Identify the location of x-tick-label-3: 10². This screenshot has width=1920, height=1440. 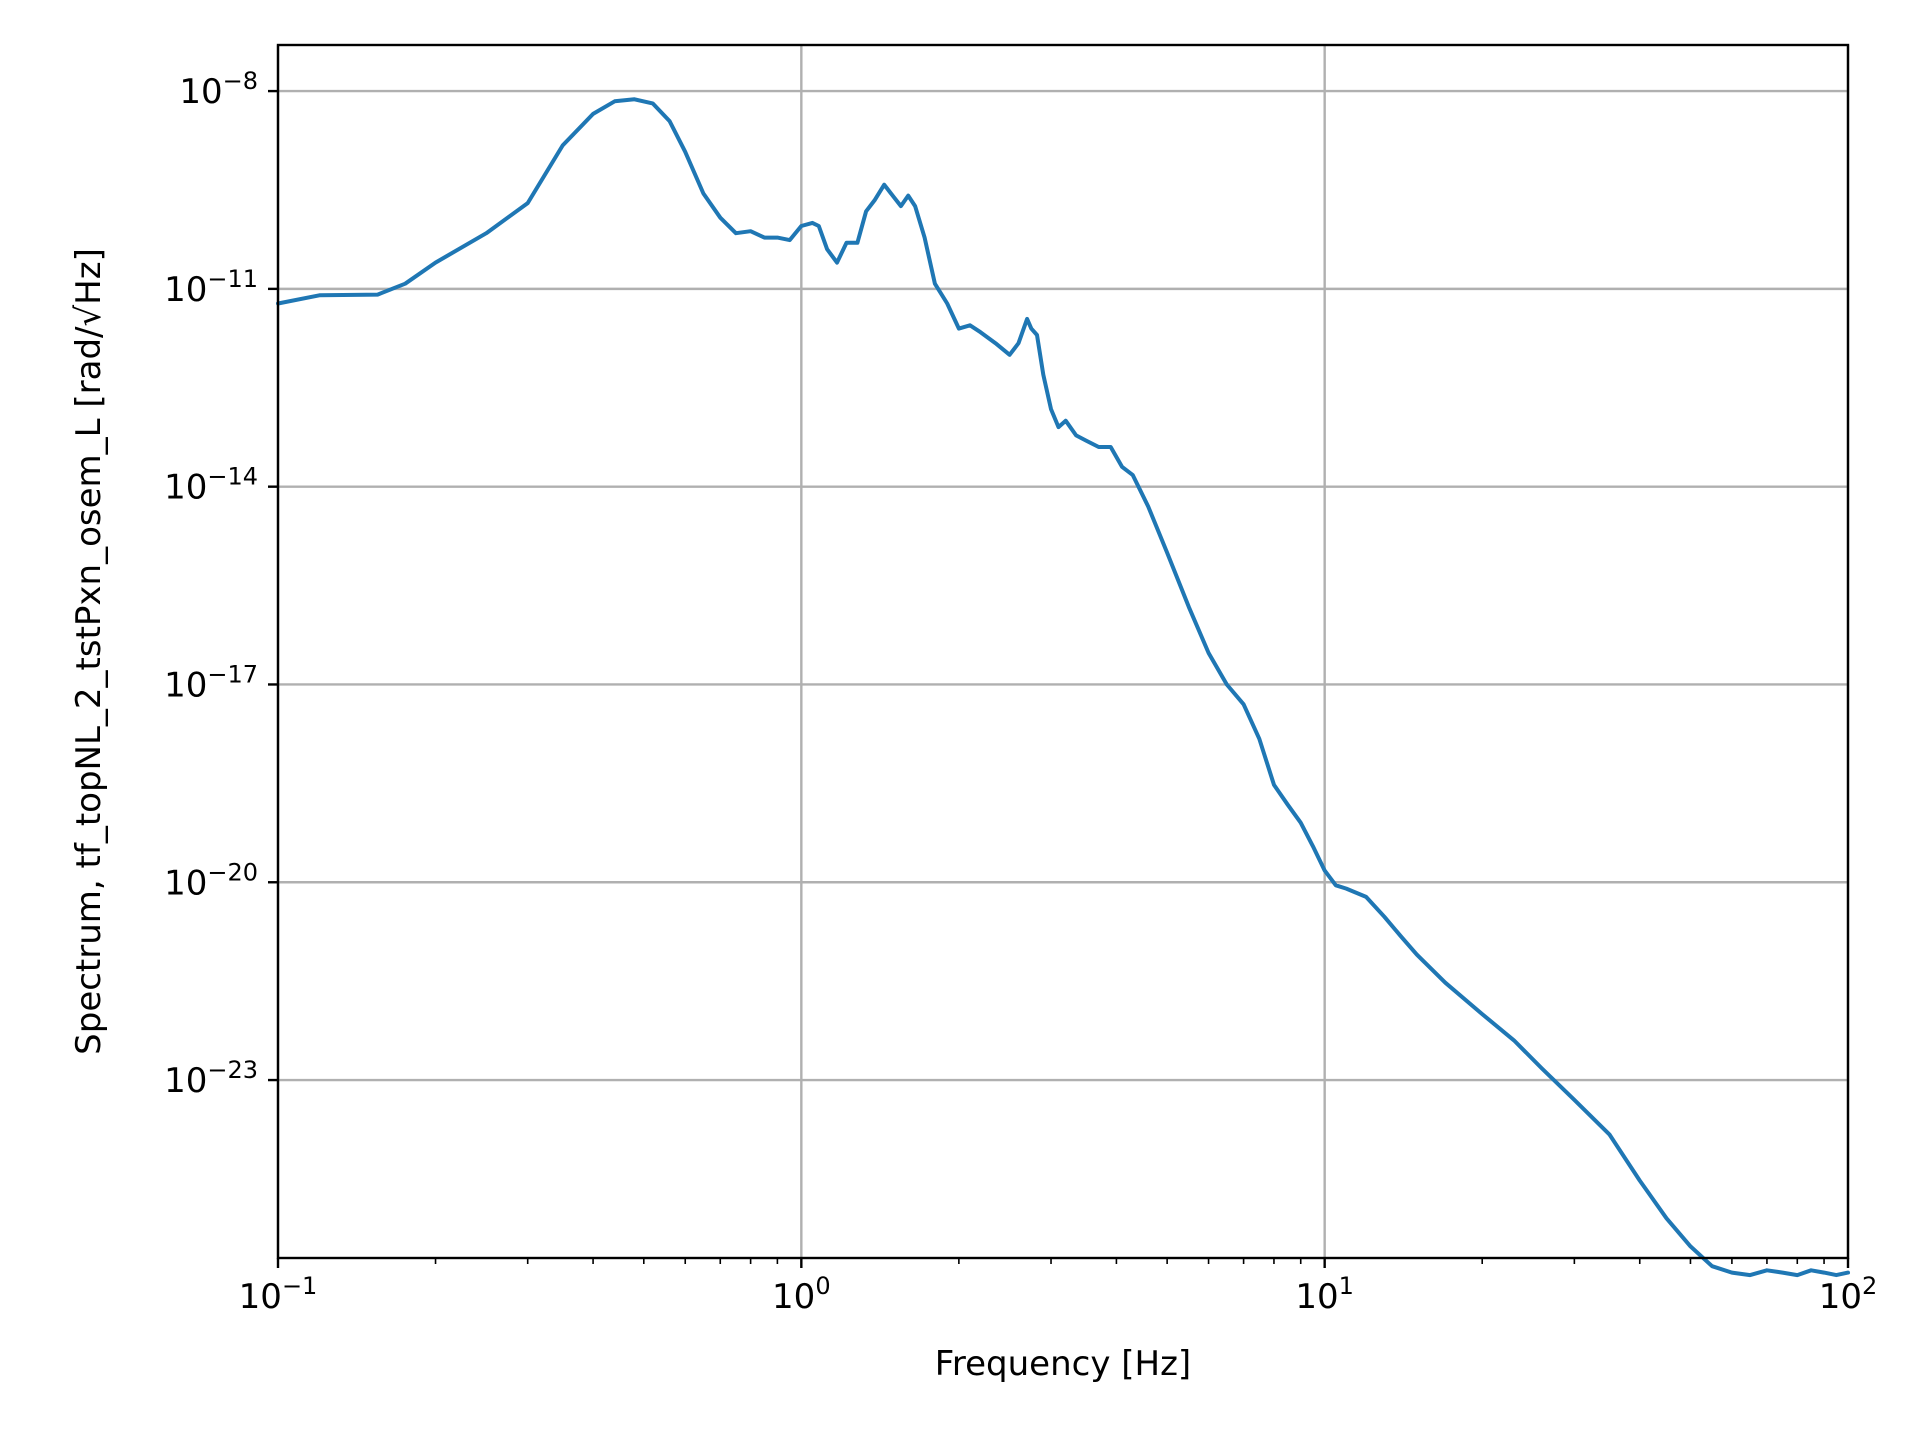
(1848, 1294).